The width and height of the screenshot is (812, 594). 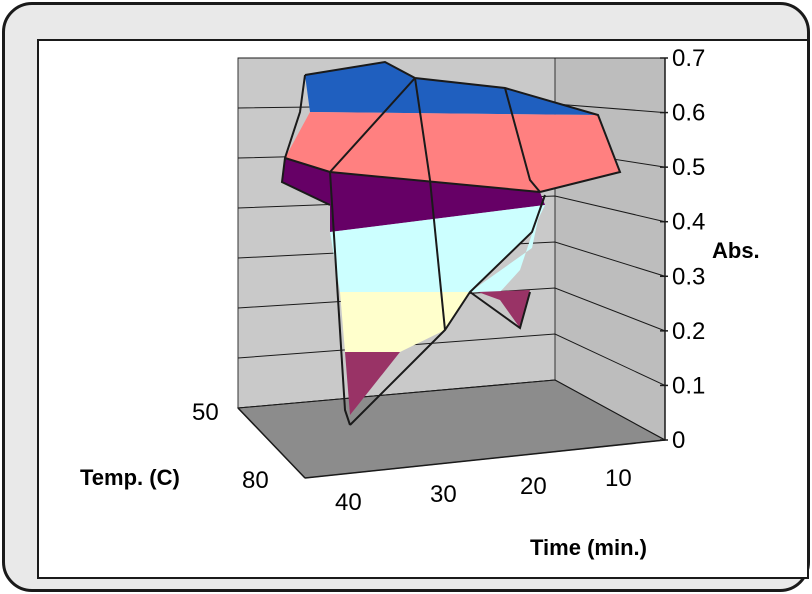 What do you see at coordinates (130, 477) in the screenshot?
I see `y-axis-title: Temp. (C)` at bounding box center [130, 477].